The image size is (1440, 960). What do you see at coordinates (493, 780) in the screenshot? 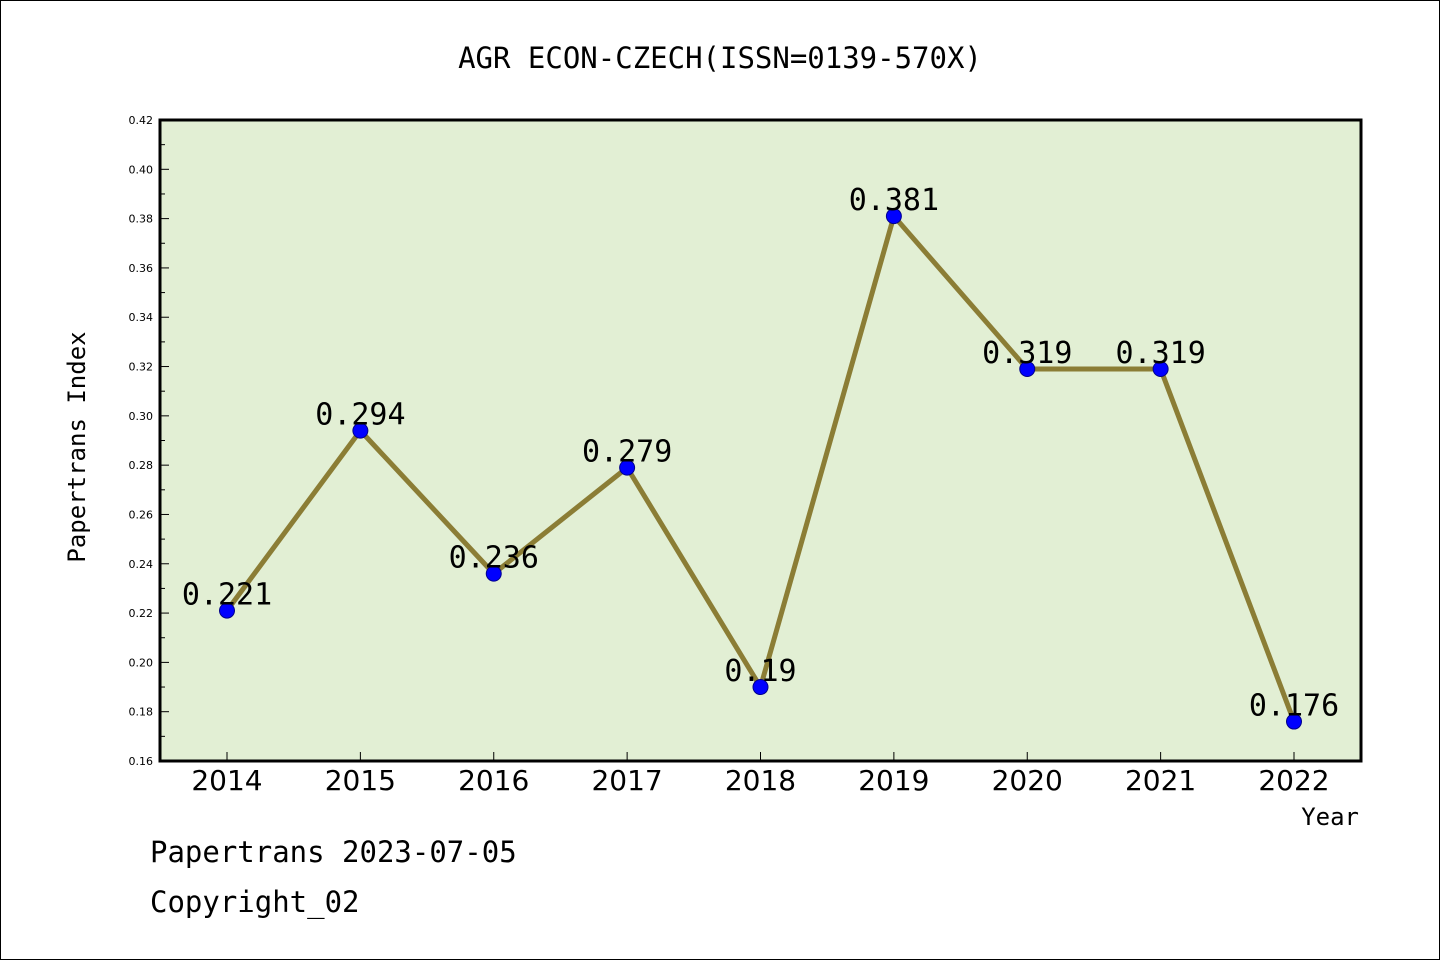
I see `x-tick-label: 2016` at bounding box center [493, 780].